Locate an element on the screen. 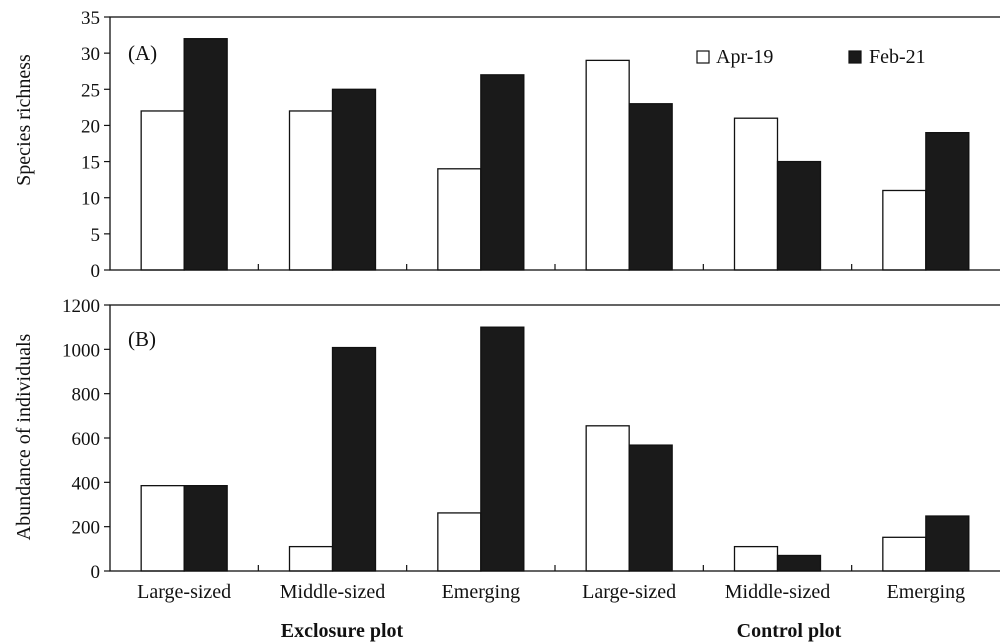  panel-a-y-axis-title: Species richness is located at coordinates (24, 120).